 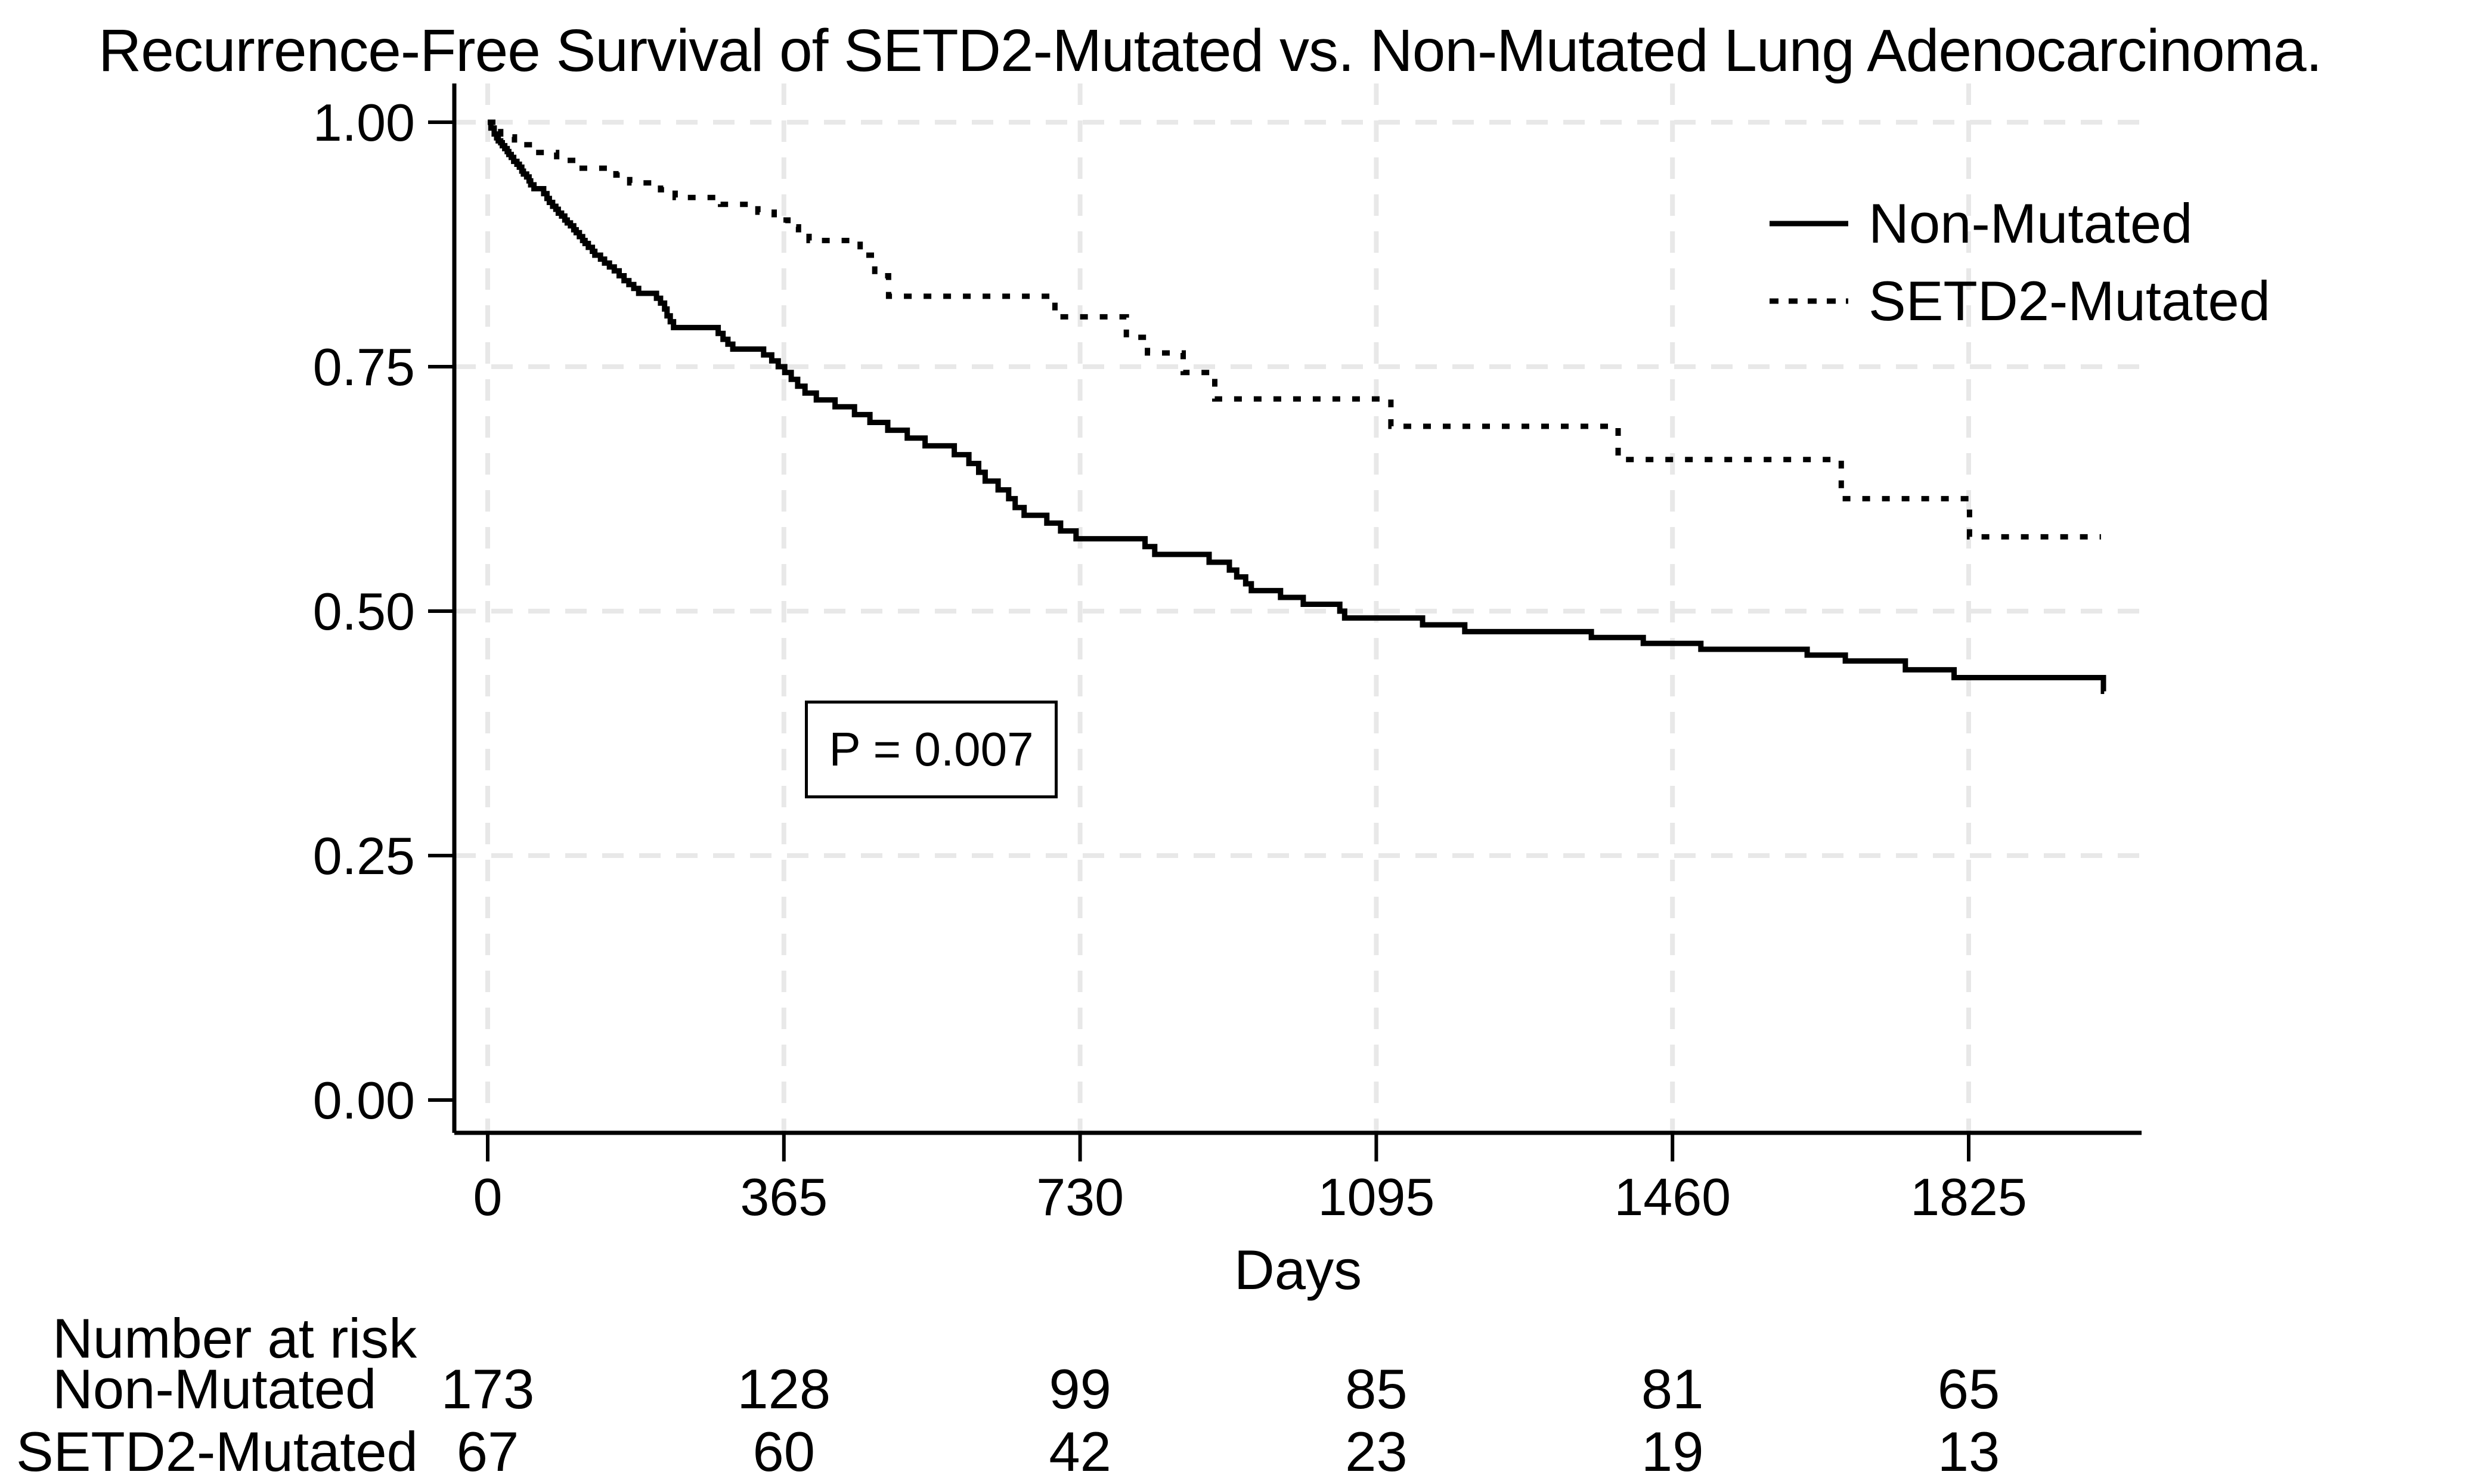 What do you see at coordinates (1080, 1389) in the screenshot?
I see `risk-count: 99` at bounding box center [1080, 1389].